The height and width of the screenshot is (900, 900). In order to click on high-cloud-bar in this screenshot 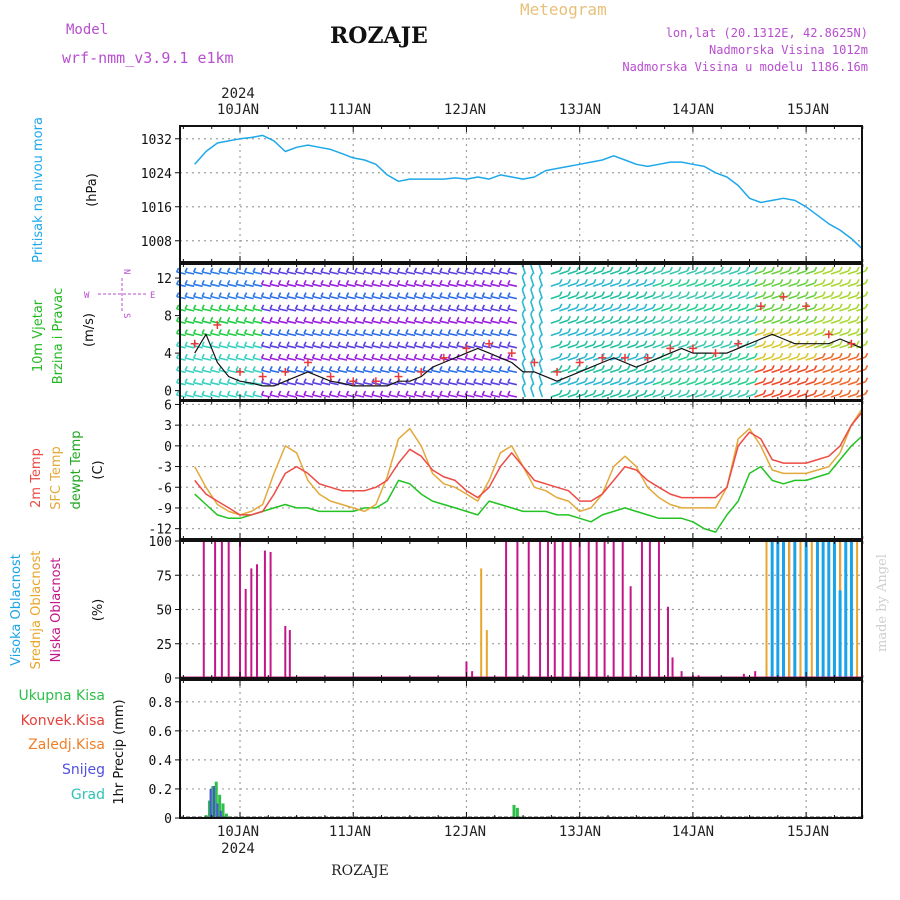, I will do `click(772, 609)`.